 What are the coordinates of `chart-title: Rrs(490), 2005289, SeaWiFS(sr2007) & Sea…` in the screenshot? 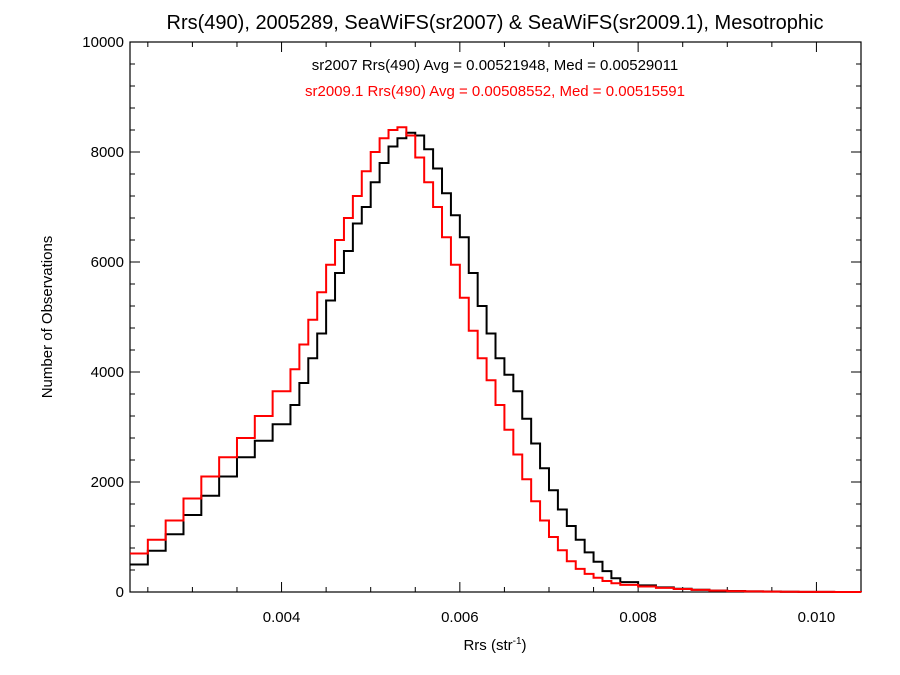 It's located at (495, 23).